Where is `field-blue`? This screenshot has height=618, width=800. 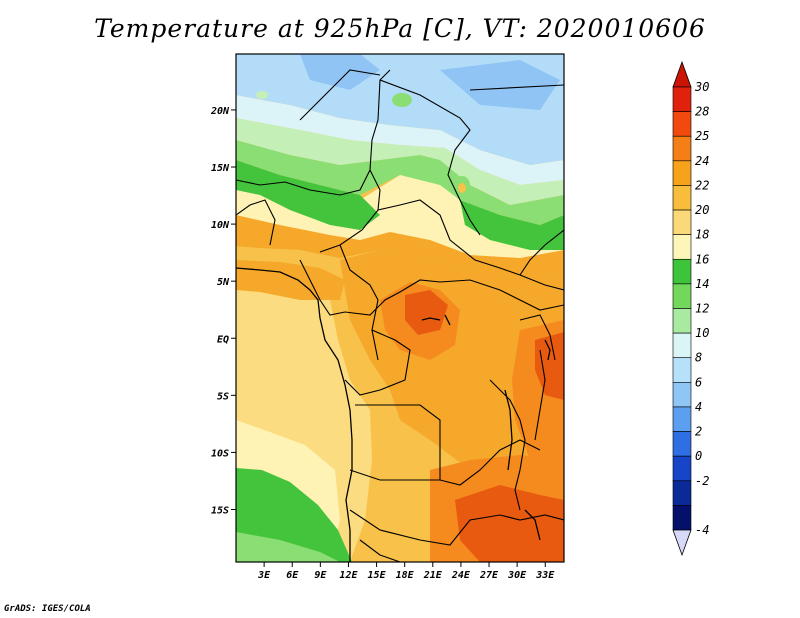 field-blue is located at coordinates (340, 72).